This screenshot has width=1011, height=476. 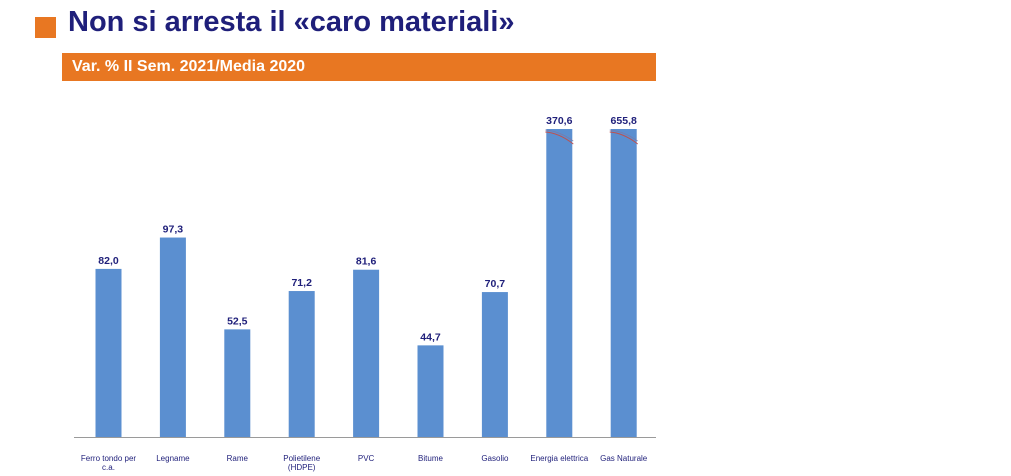 What do you see at coordinates (237, 321) in the screenshot?
I see `data-label: 52,5` at bounding box center [237, 321].